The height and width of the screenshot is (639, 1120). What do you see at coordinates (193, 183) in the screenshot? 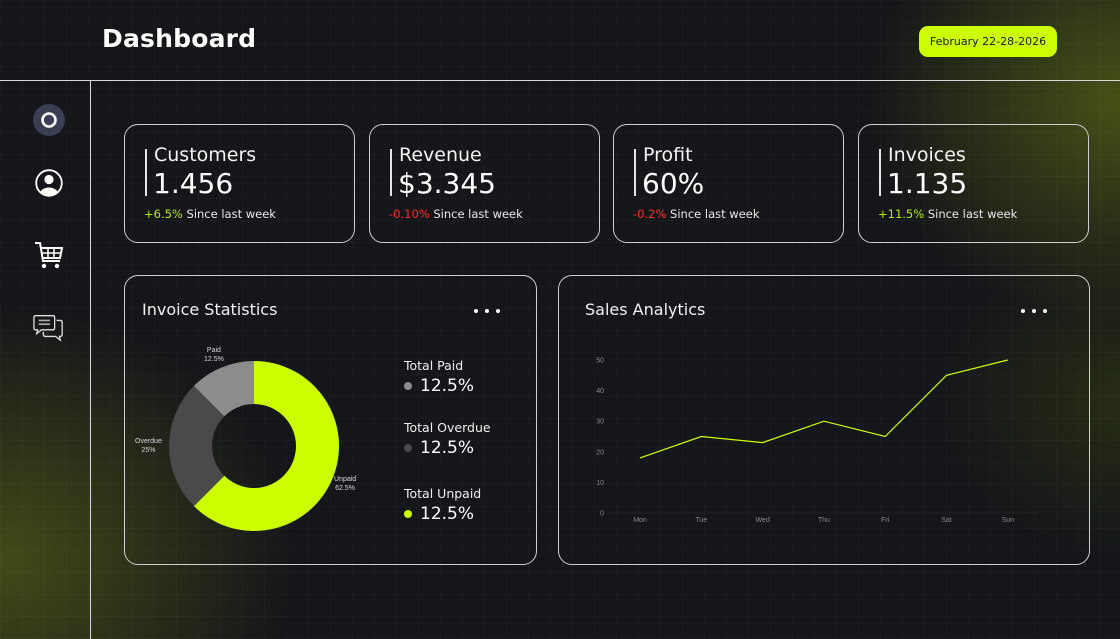
I see `stat-value: 1.456` at bounding box center [193, 183].